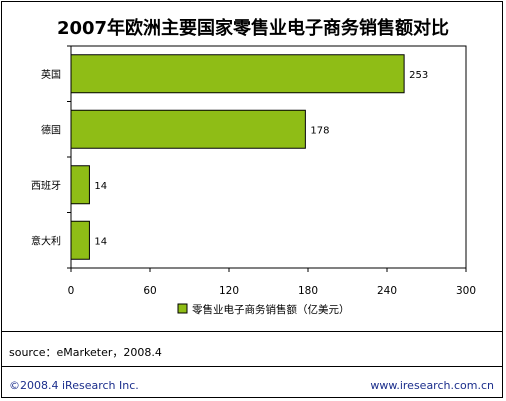 The image size is (506, 401). I want to click on legend-label: 零售业电子商务销售额（亿美元）, so click(271, 309).